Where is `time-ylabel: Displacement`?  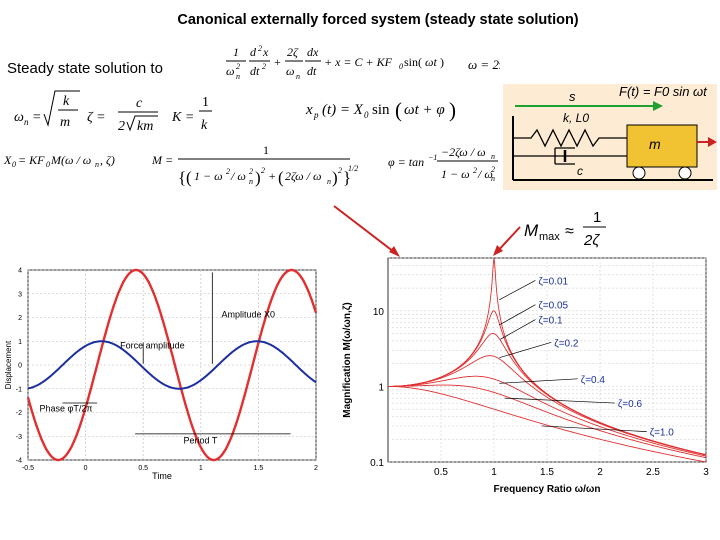
time-ylabel: Displacement is located at coordinates (8, 364).